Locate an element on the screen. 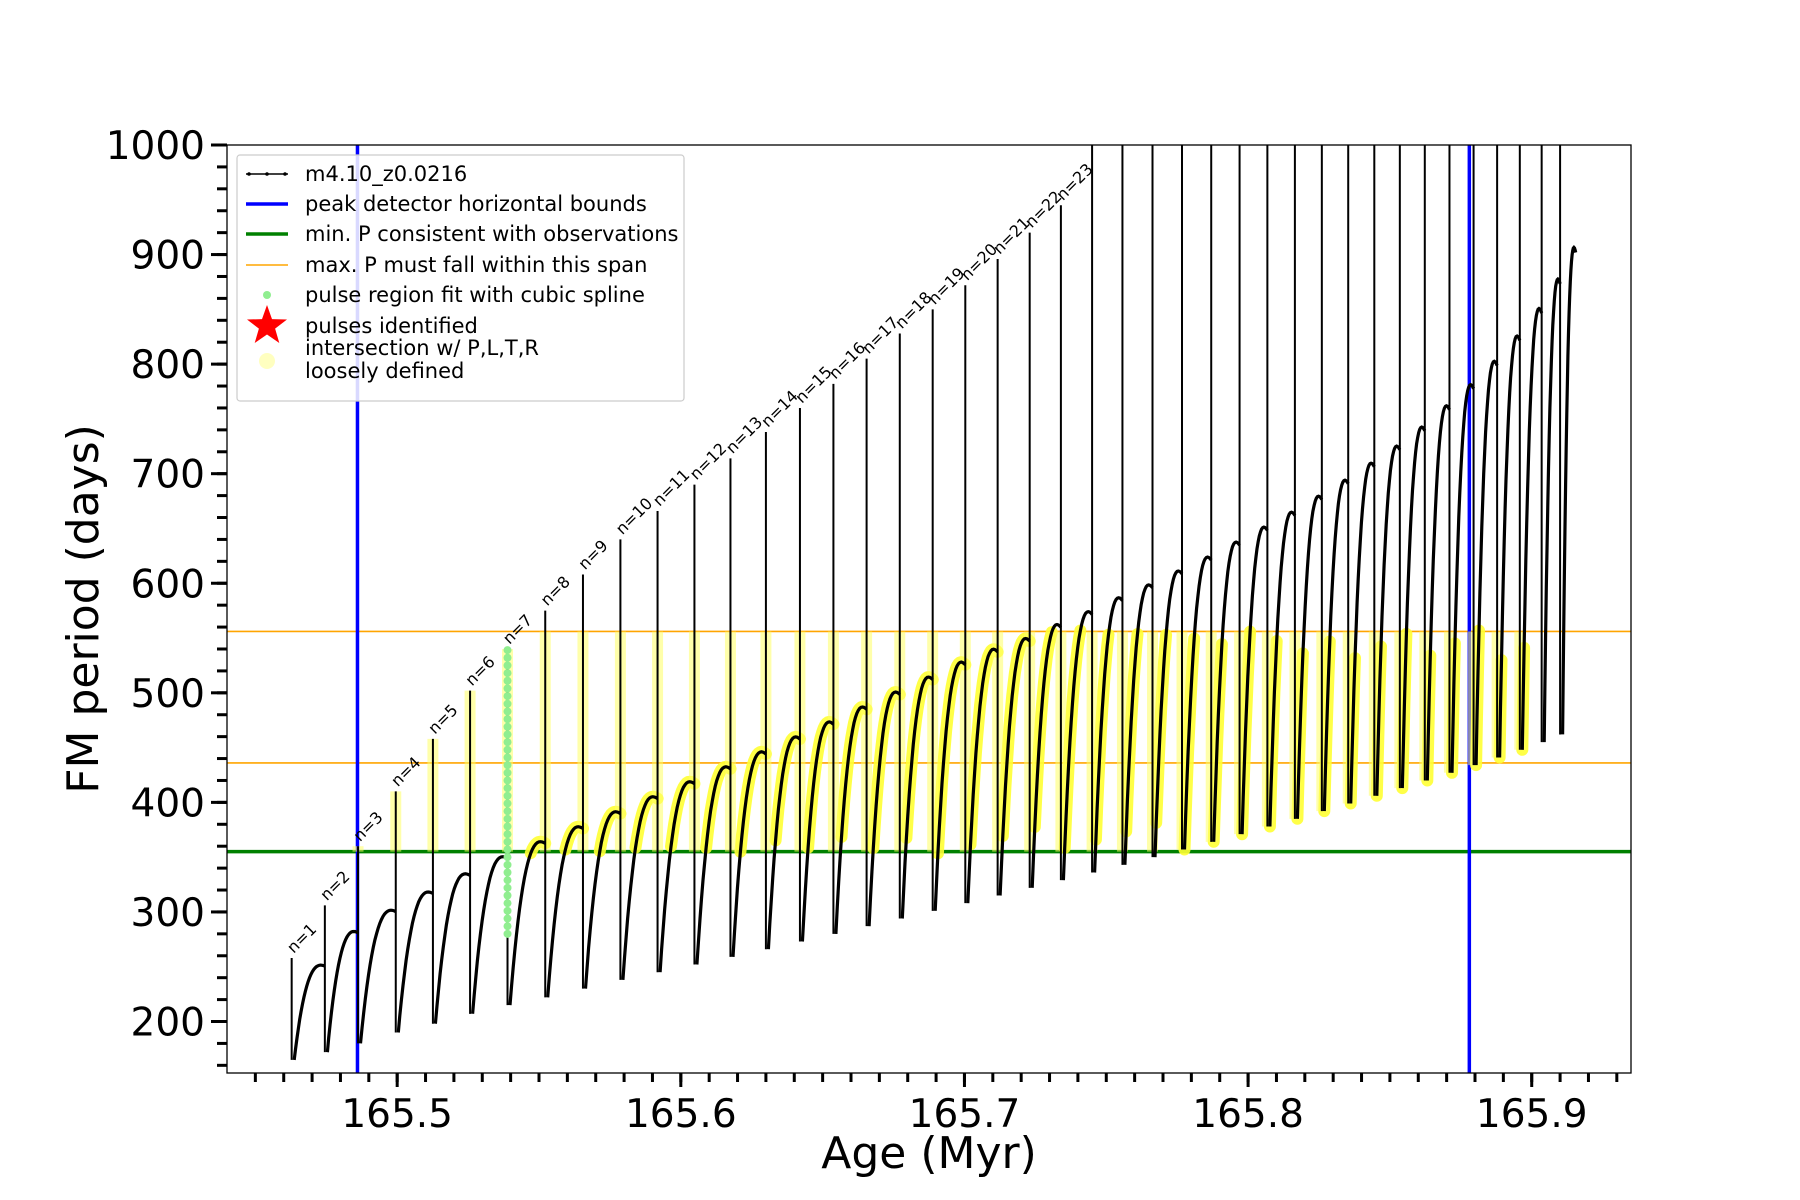 This screenshot has width=1800, height=1200. x-axis-title: Age (Myr) is located at coordinates (929, 1153).